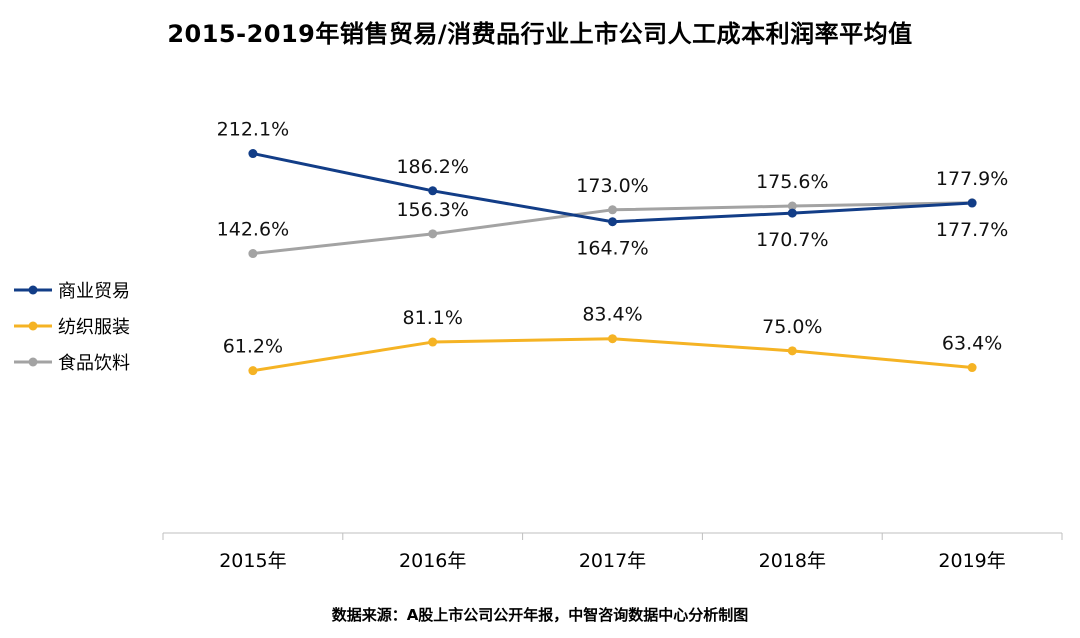  Describe the element at coordinates (972, 344) in the screenshot. I see `data-label: 63.4%` at that location.